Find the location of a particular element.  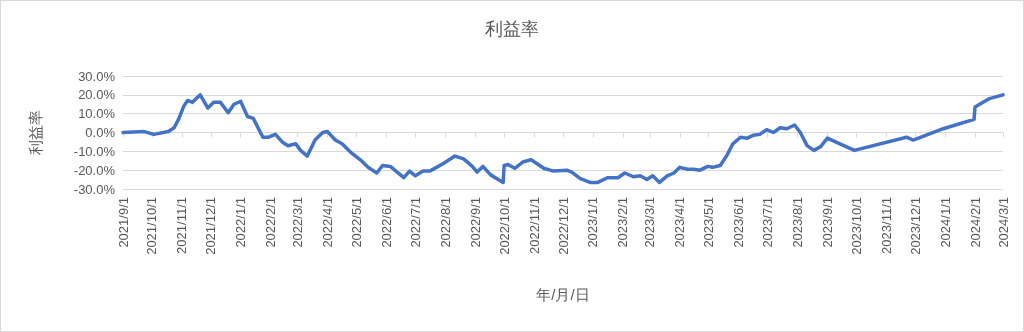

x-tick-label: 2023/3/1 is located at coordinates (650, 222).